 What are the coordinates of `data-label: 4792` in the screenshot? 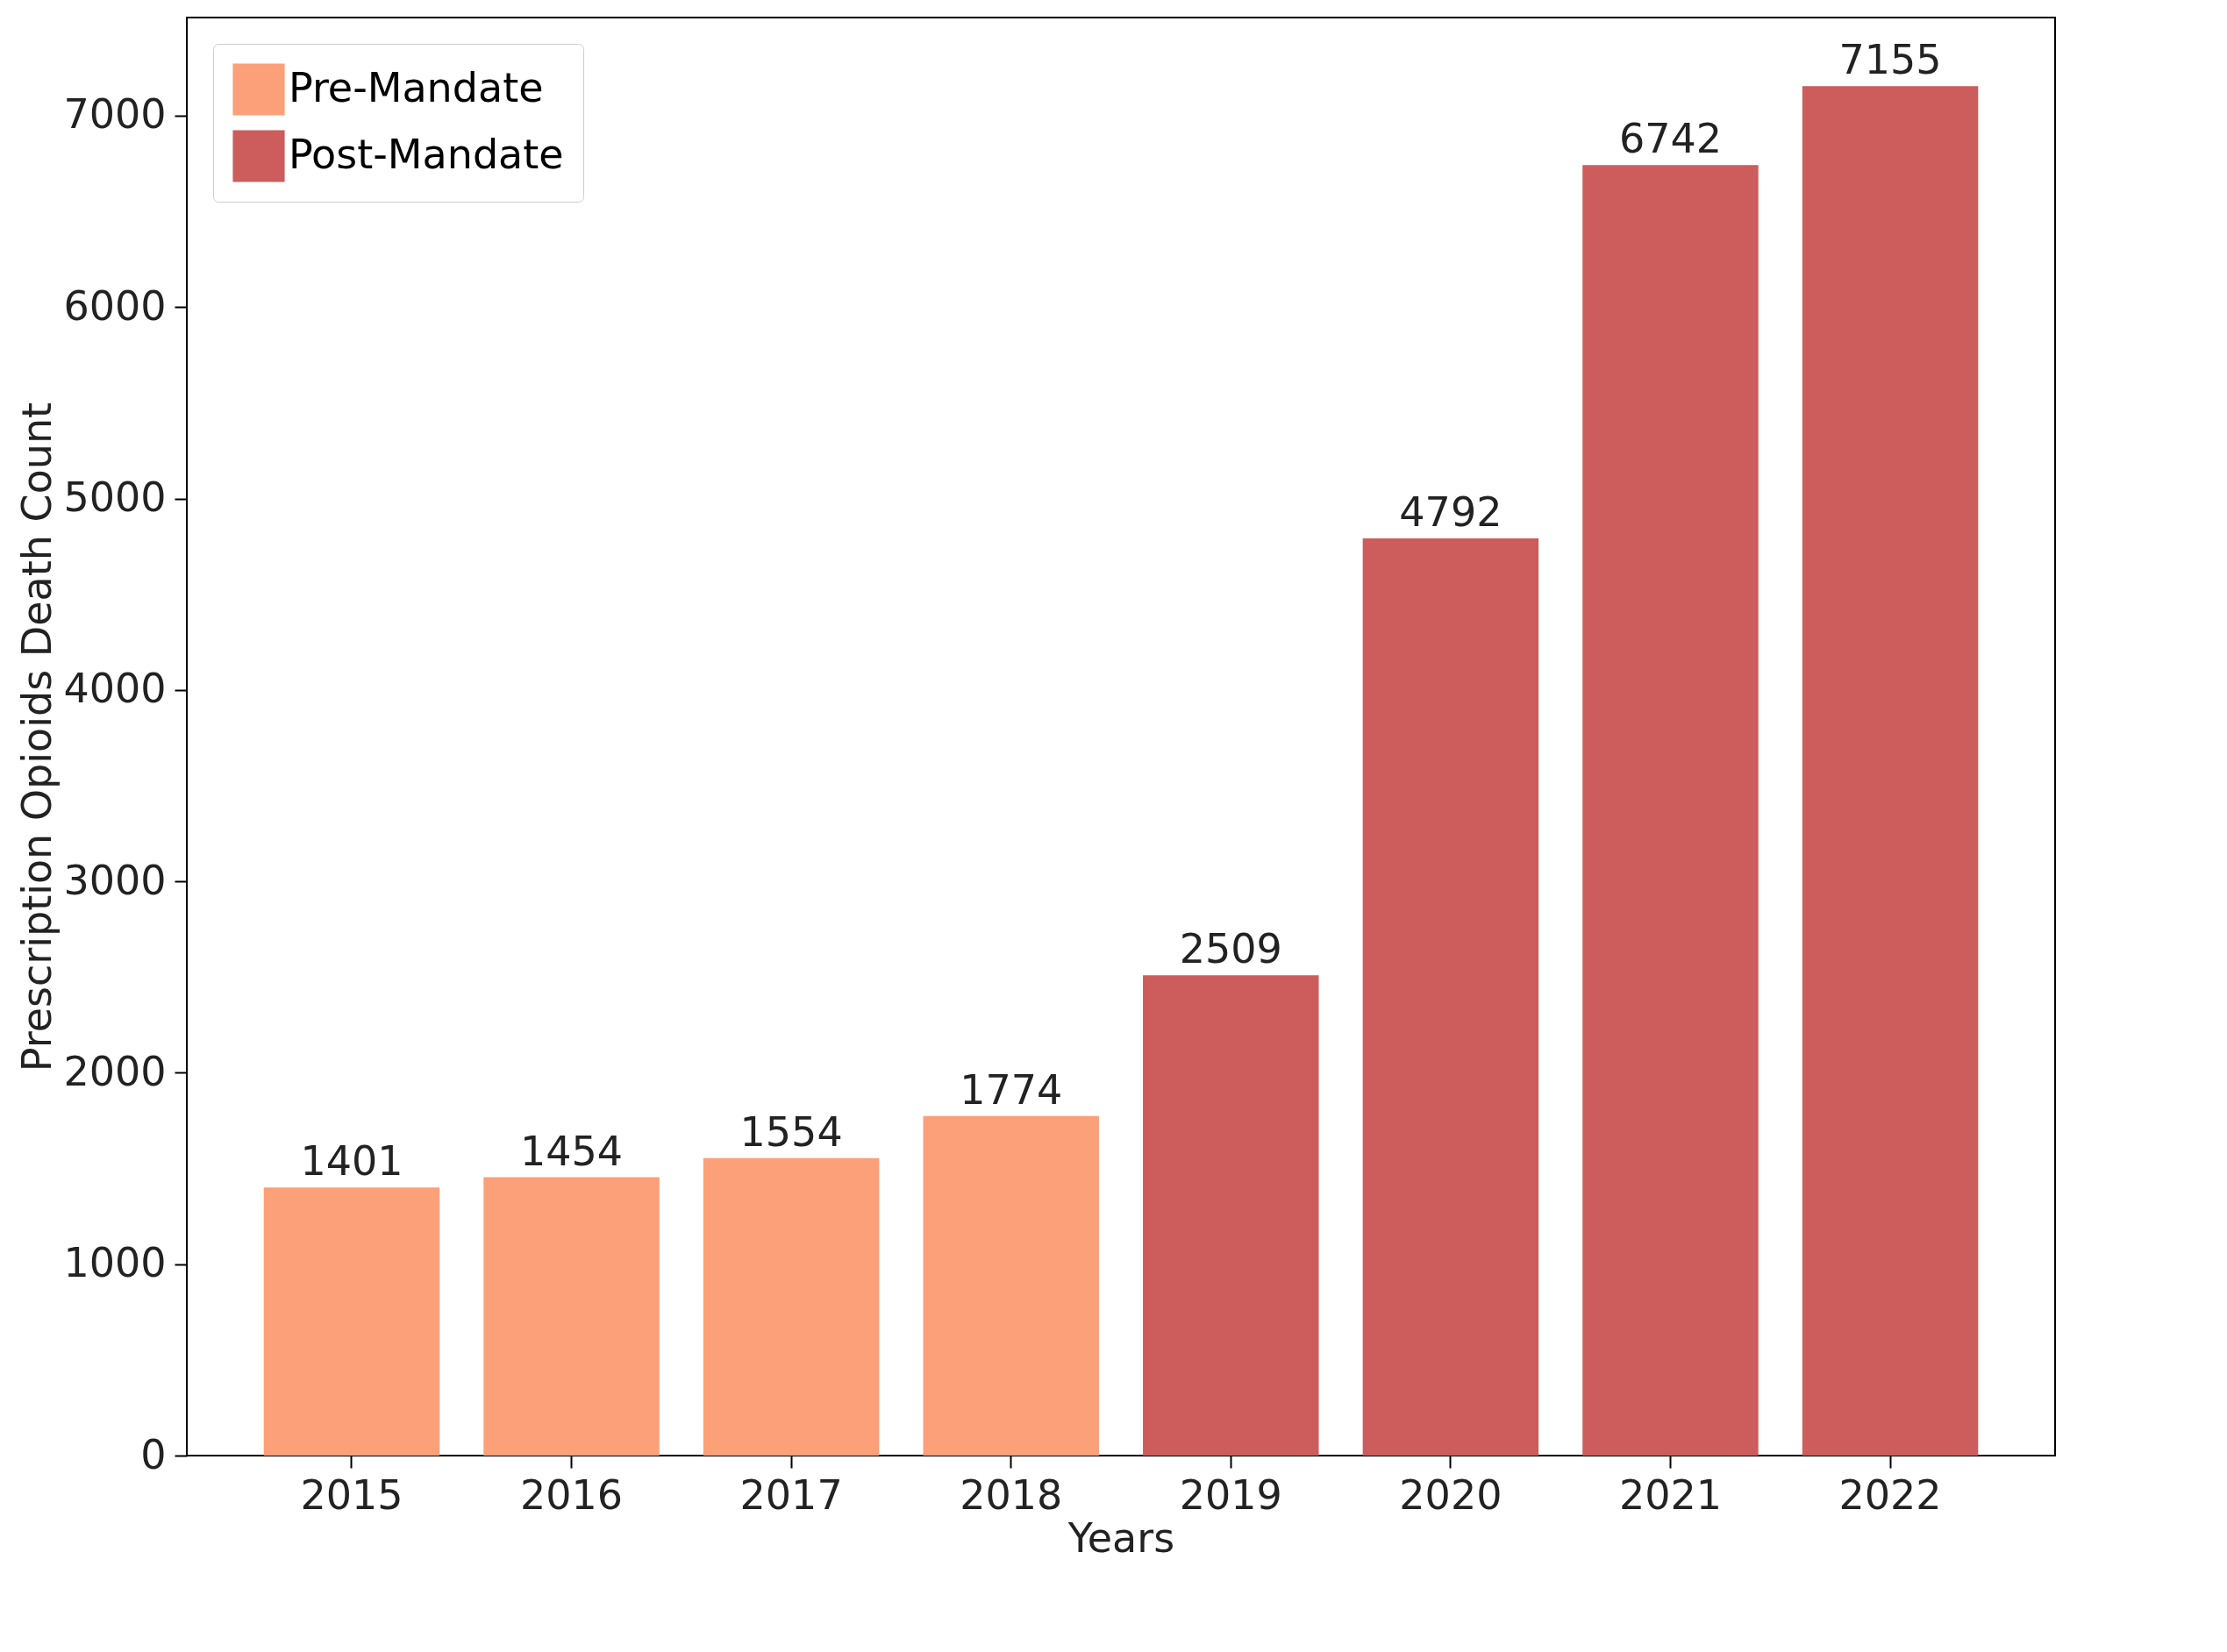 It's located at (1451, 512).